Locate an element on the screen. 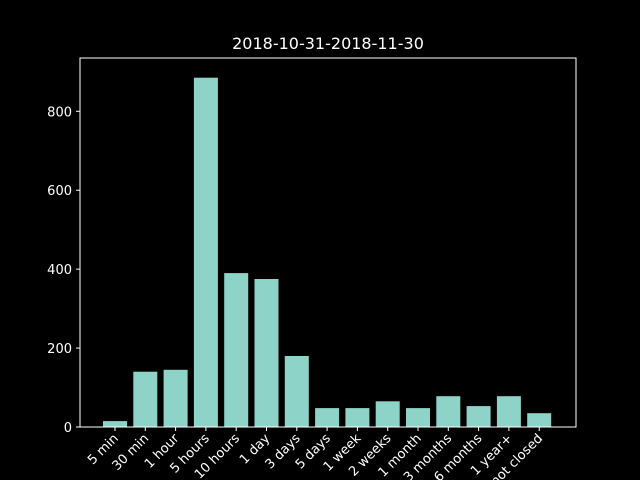 The height and width of the screenshot is (480, 640). y-tick-label: 0 is located at coordinates (68, 428).